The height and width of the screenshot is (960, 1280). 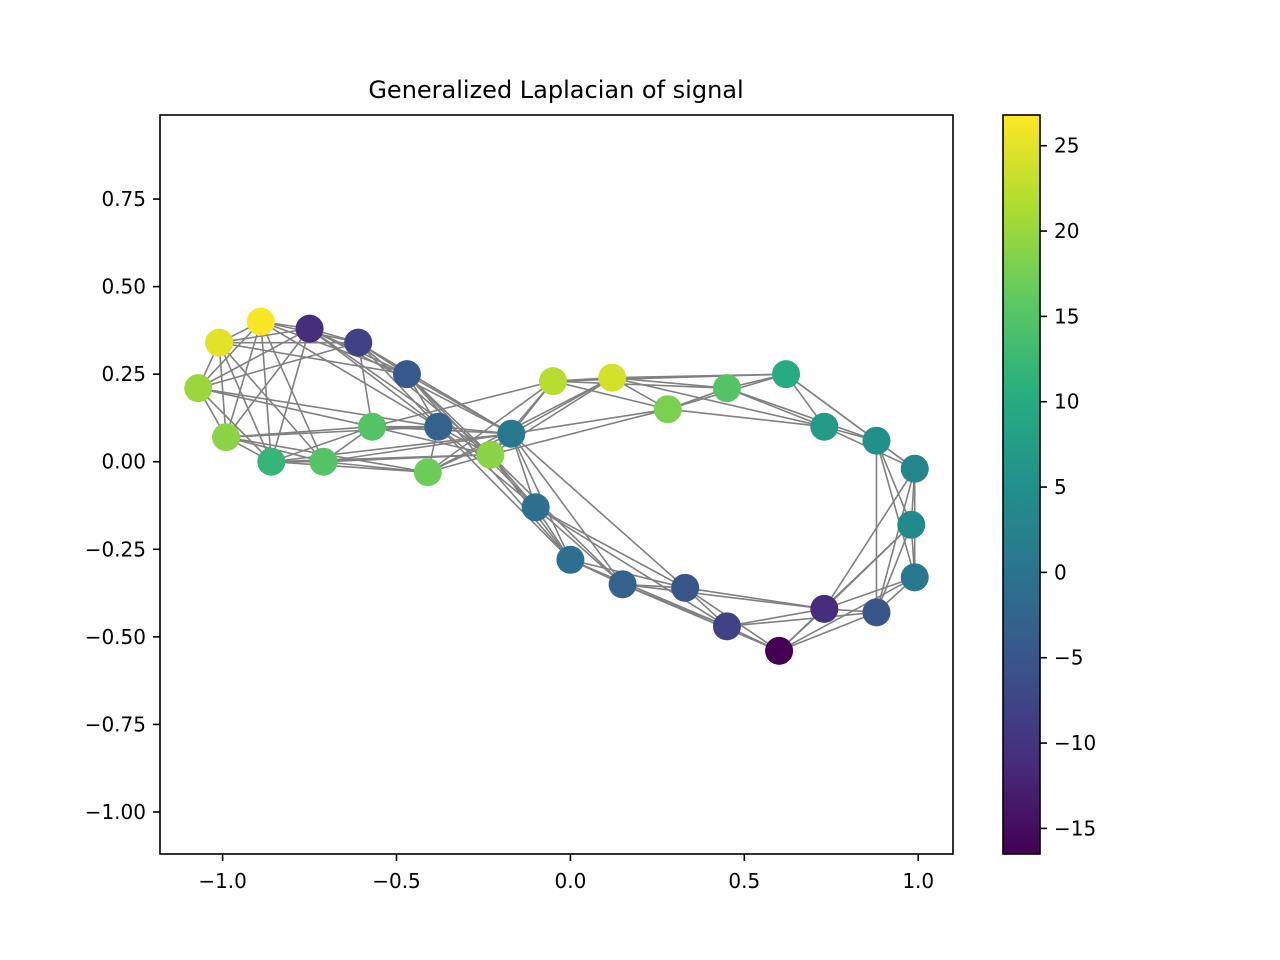 I want to click on y-tick-label: −0.25, so click(x=115, y=549).